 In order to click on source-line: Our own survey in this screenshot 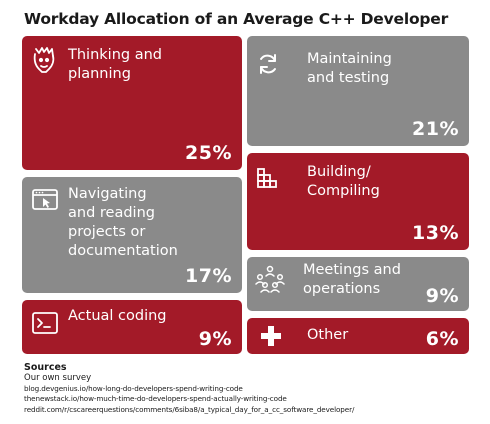, I will do `click(58, 378)`.